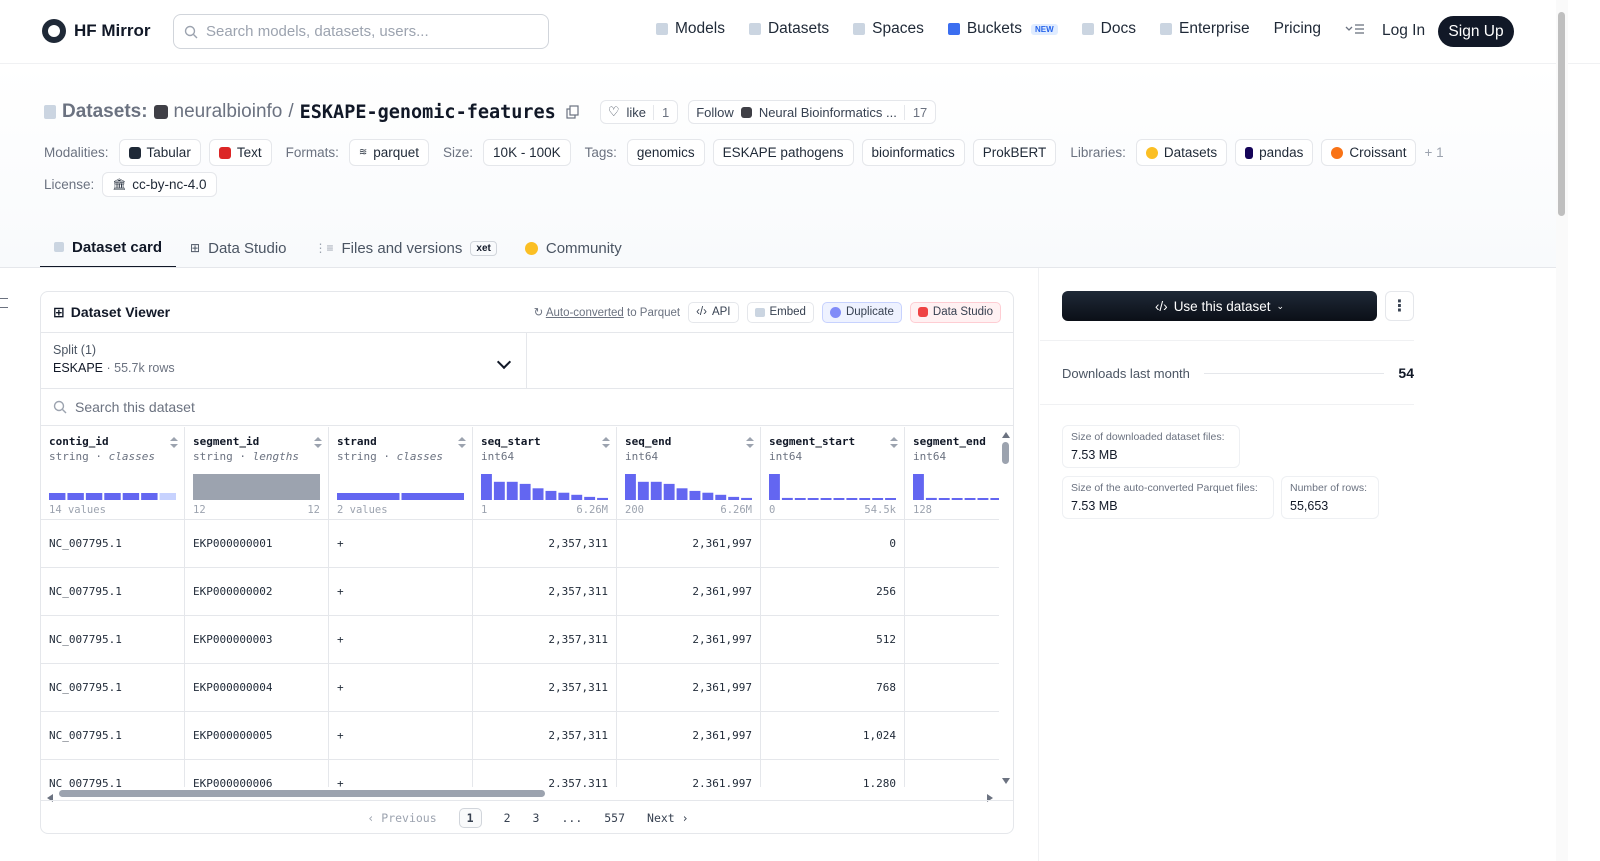 This screenshot has width=1600, height=861. I want to click on page-scrollbar, so click(1562, 430).